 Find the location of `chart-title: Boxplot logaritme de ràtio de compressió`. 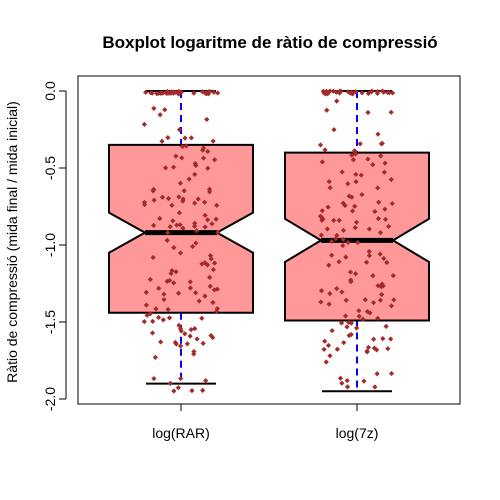

chart-title: Boxplot logaritme de ràtio de compressió is located at coordinates (269, 42).